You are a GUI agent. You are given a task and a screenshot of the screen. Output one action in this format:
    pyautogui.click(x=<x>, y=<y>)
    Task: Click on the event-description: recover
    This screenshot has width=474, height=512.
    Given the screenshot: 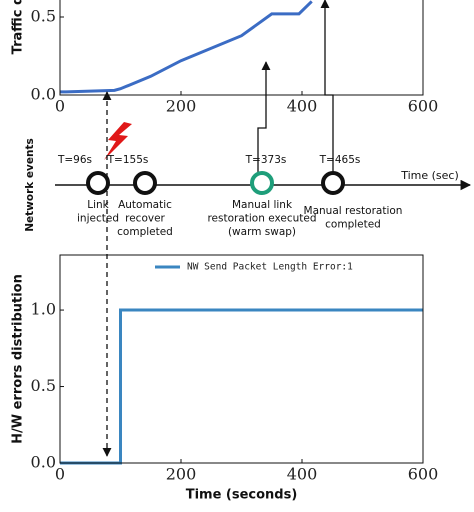 What is the action you would take?
    pyautogui.click(x=145, y=219)
    